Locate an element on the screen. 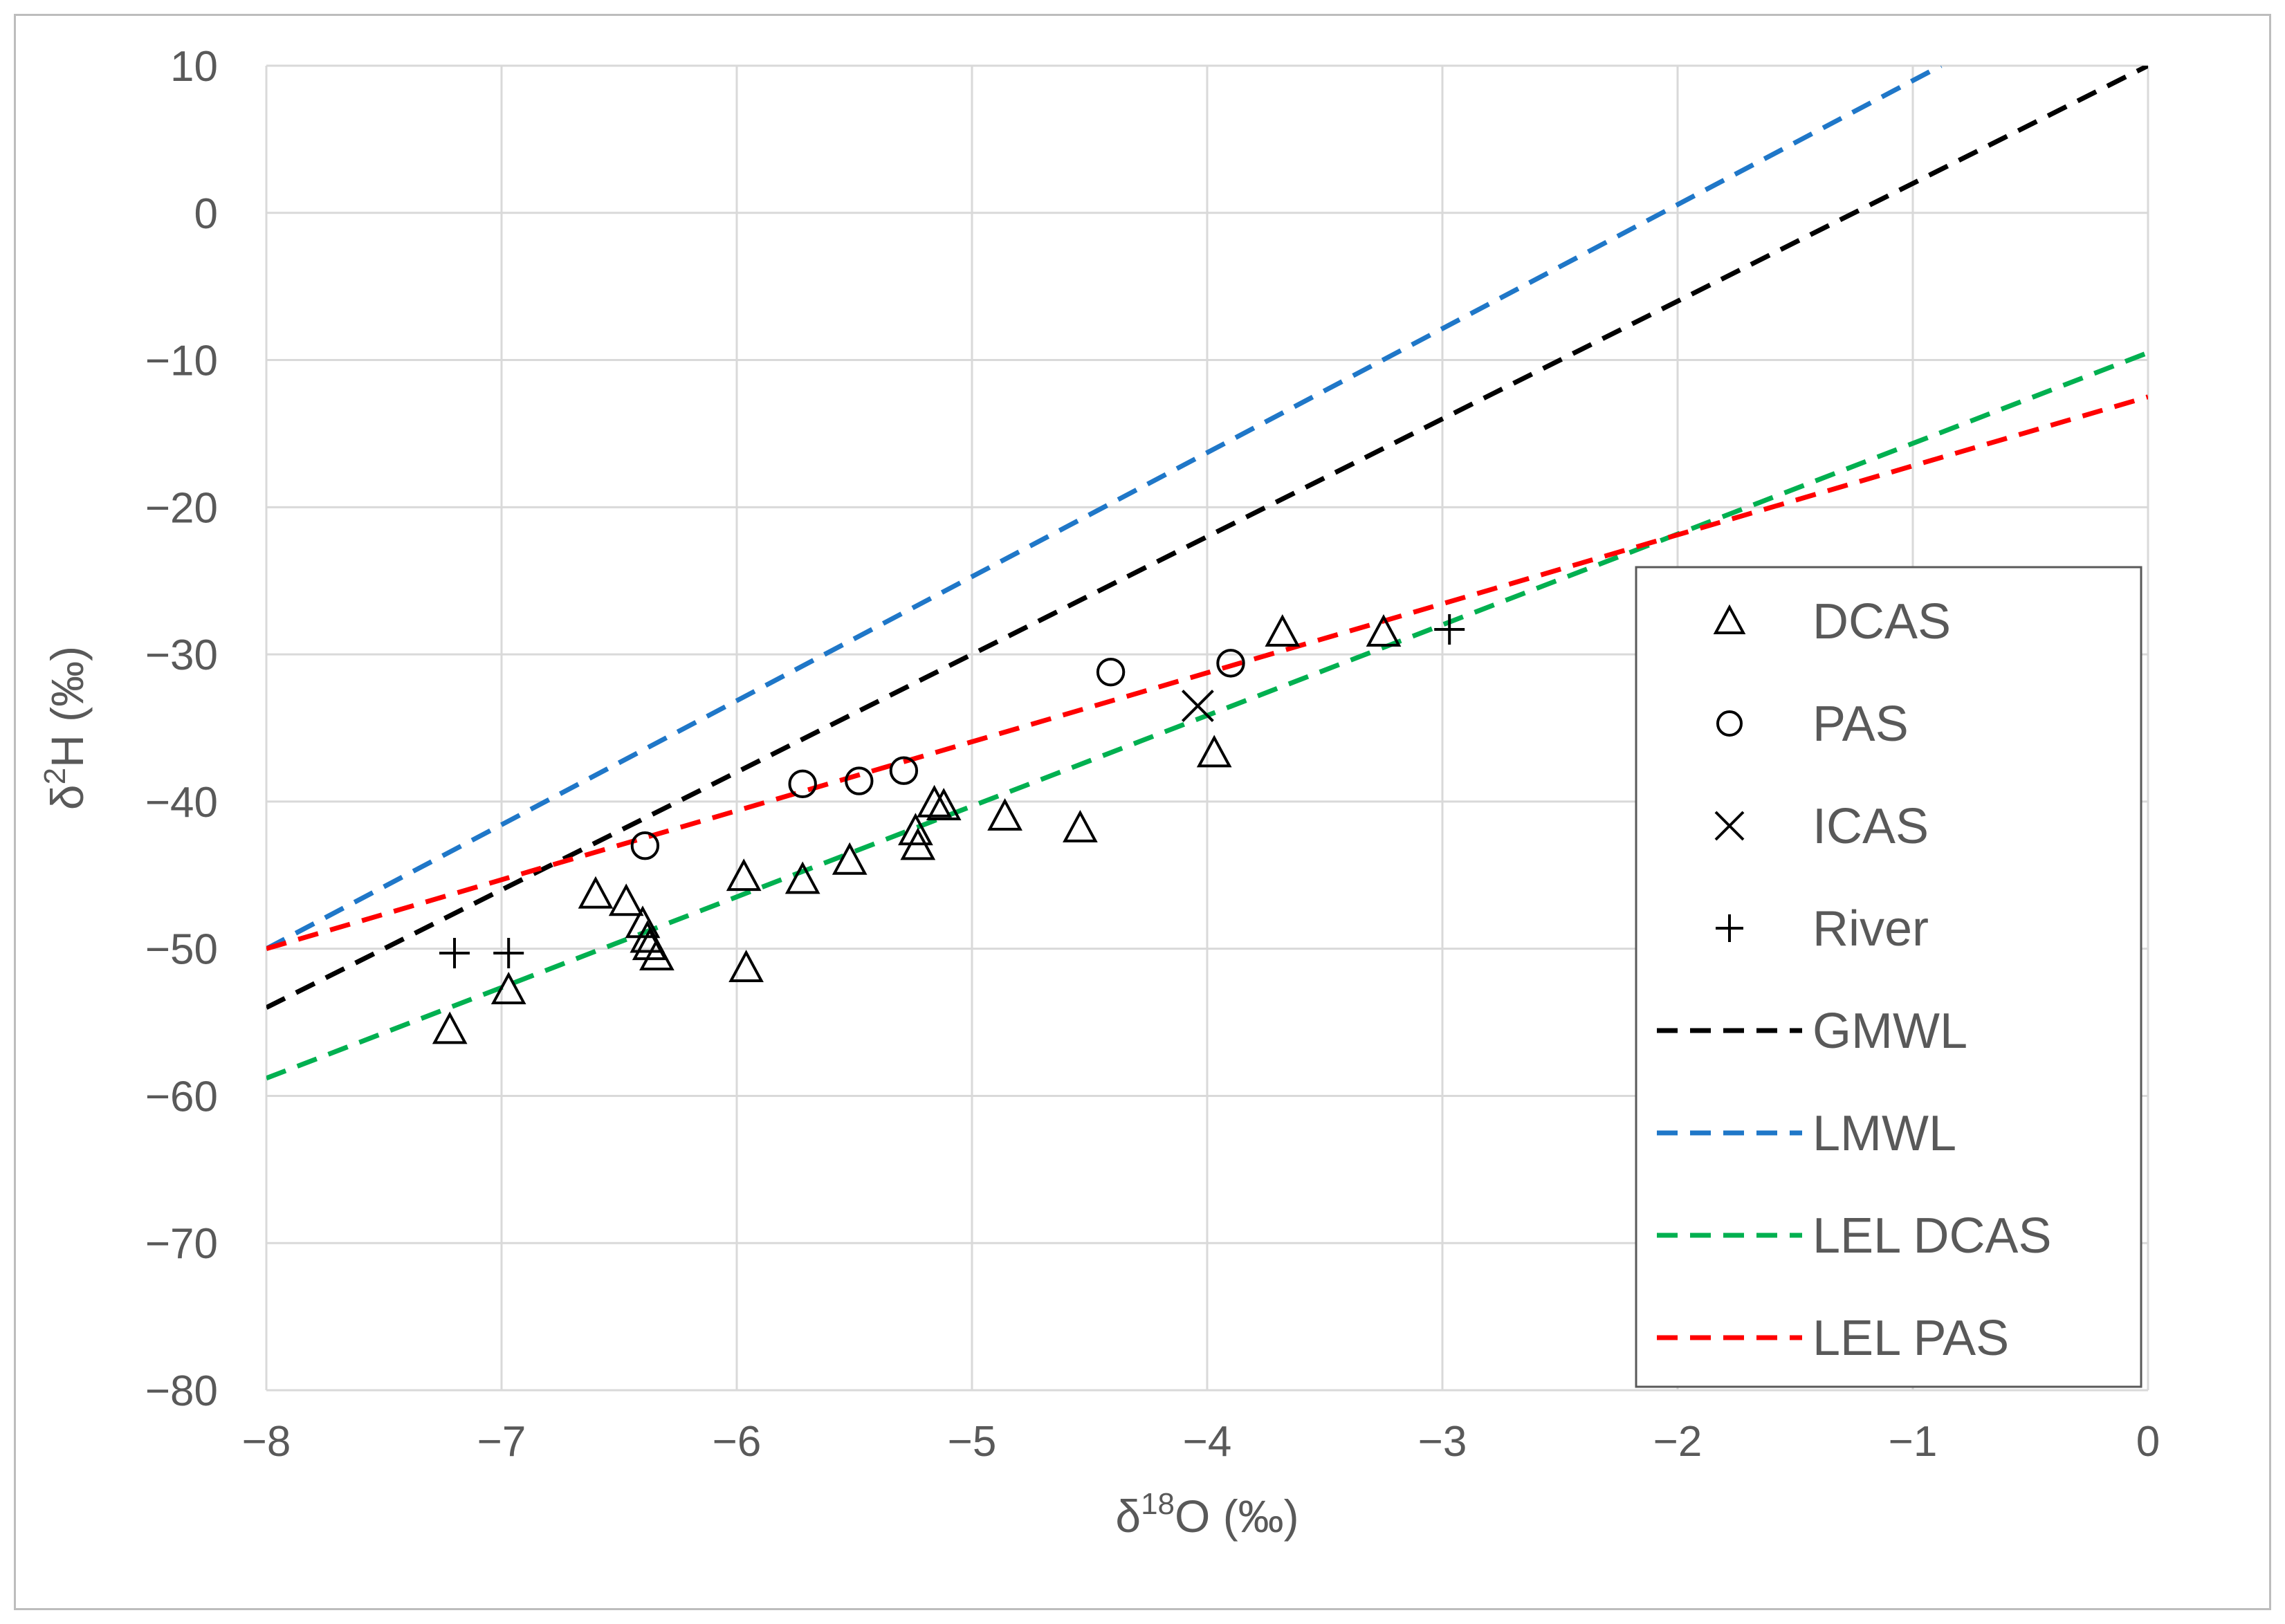 Image resolution: width=2285 pixels, height=1624 pixels. legend-item-lel-dcas: LEL DCAS is located at coordinates (1854, 1236).